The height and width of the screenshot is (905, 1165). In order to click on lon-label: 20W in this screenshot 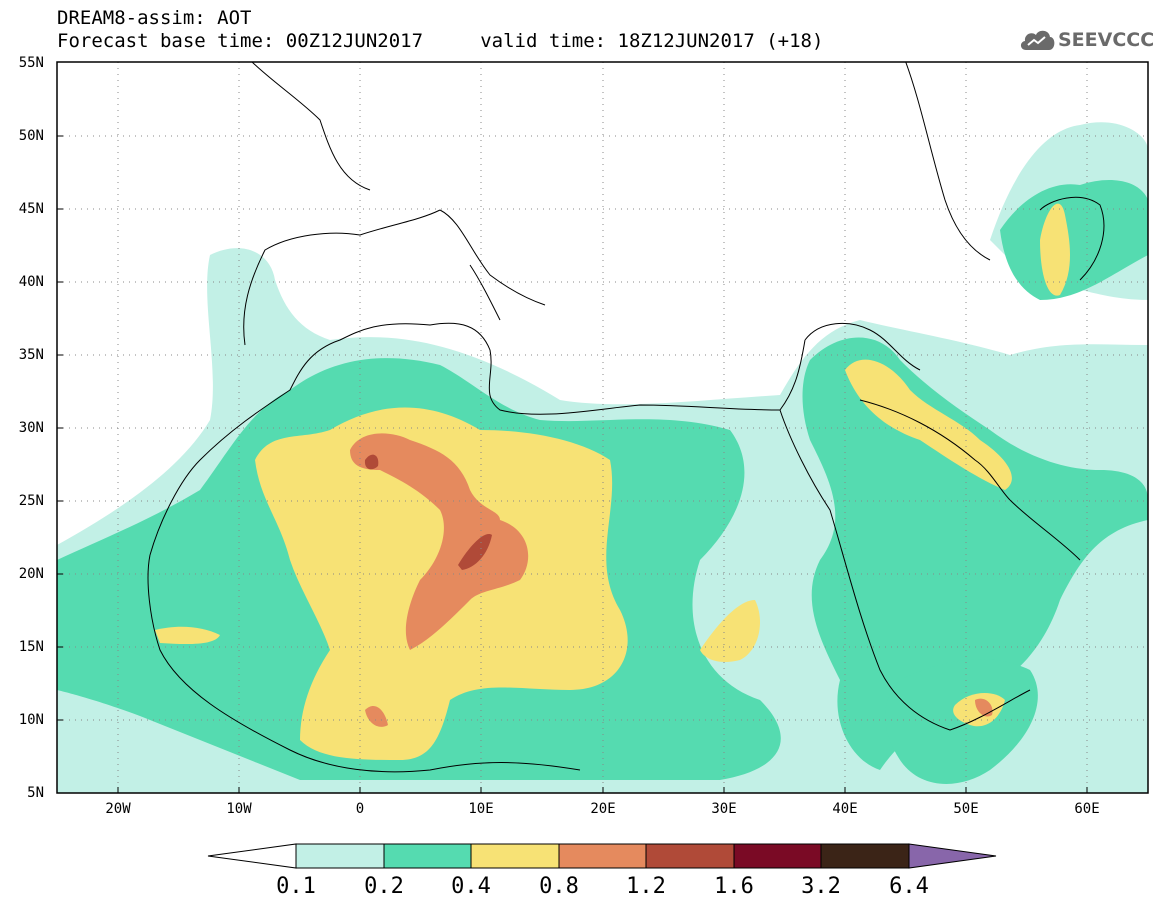, I will do `click(118, 809)`.